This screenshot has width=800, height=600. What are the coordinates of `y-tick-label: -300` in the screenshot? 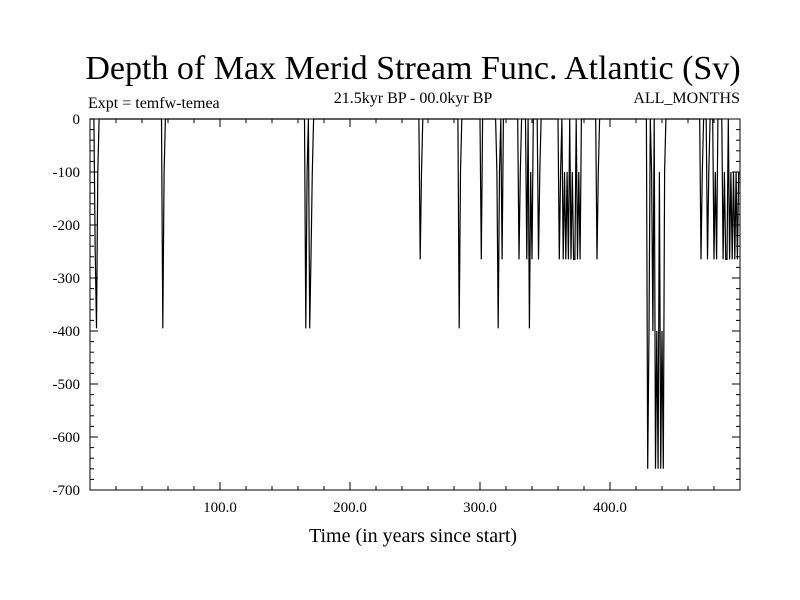 It's located at (67, 279).